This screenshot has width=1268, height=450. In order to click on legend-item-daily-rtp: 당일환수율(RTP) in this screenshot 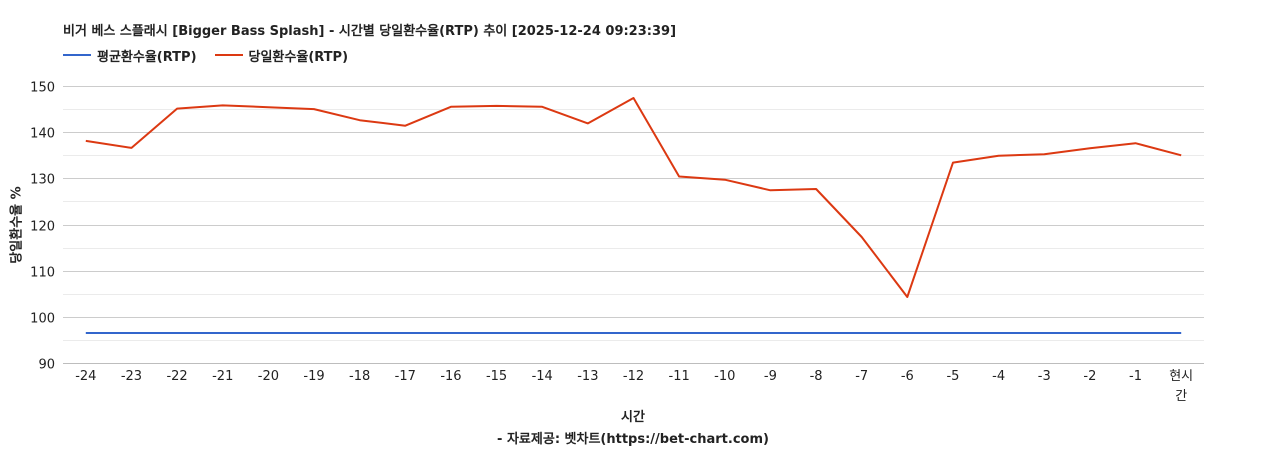, I will do `click(281, 55)`.